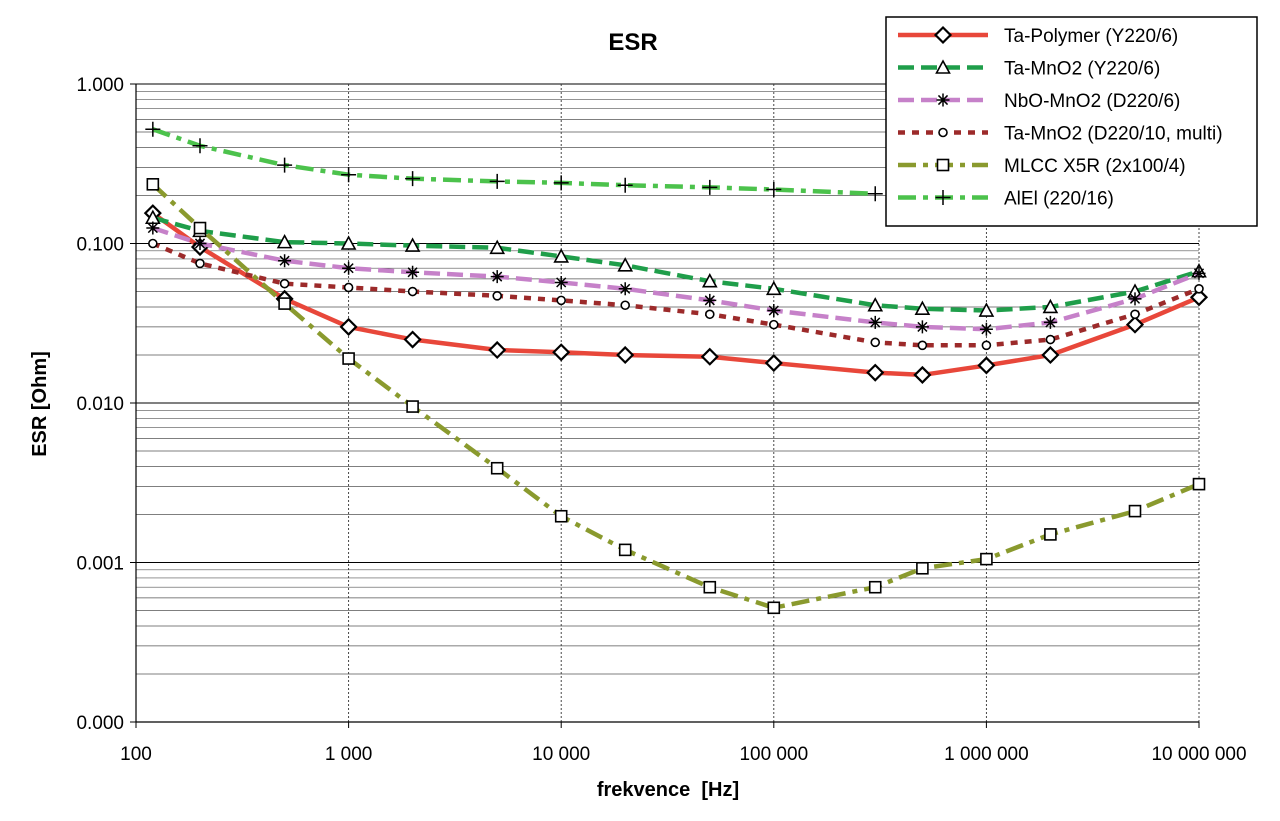 The image size is (1280, 821). I want to click on chart-title: ESR, so click(632, 42).